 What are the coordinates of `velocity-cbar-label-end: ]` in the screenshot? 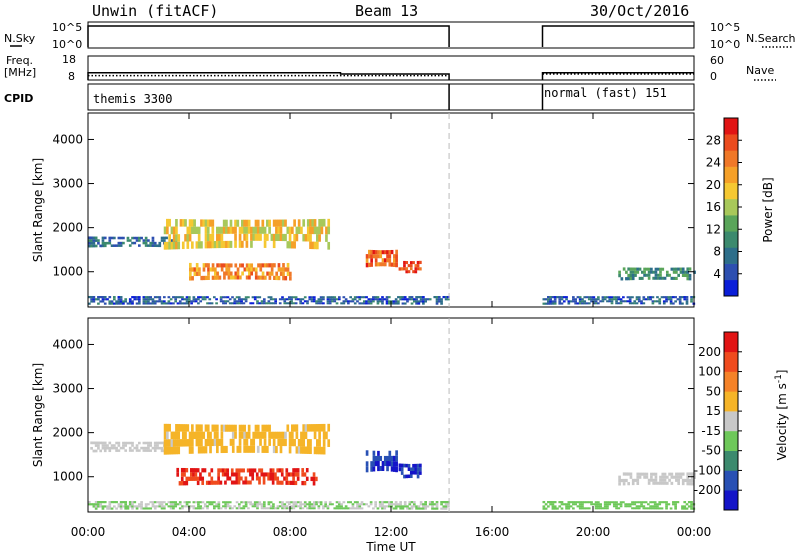 It's located at (782, 372).